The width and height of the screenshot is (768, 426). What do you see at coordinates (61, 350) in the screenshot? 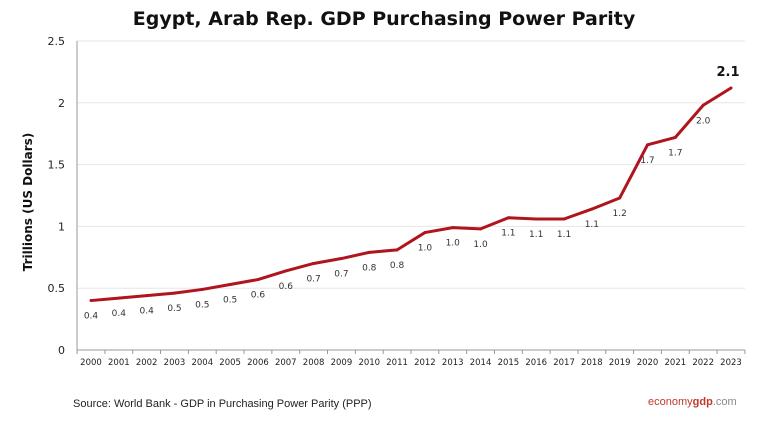
I see `y-tick-label: 0` at bounding box center [61, 350].